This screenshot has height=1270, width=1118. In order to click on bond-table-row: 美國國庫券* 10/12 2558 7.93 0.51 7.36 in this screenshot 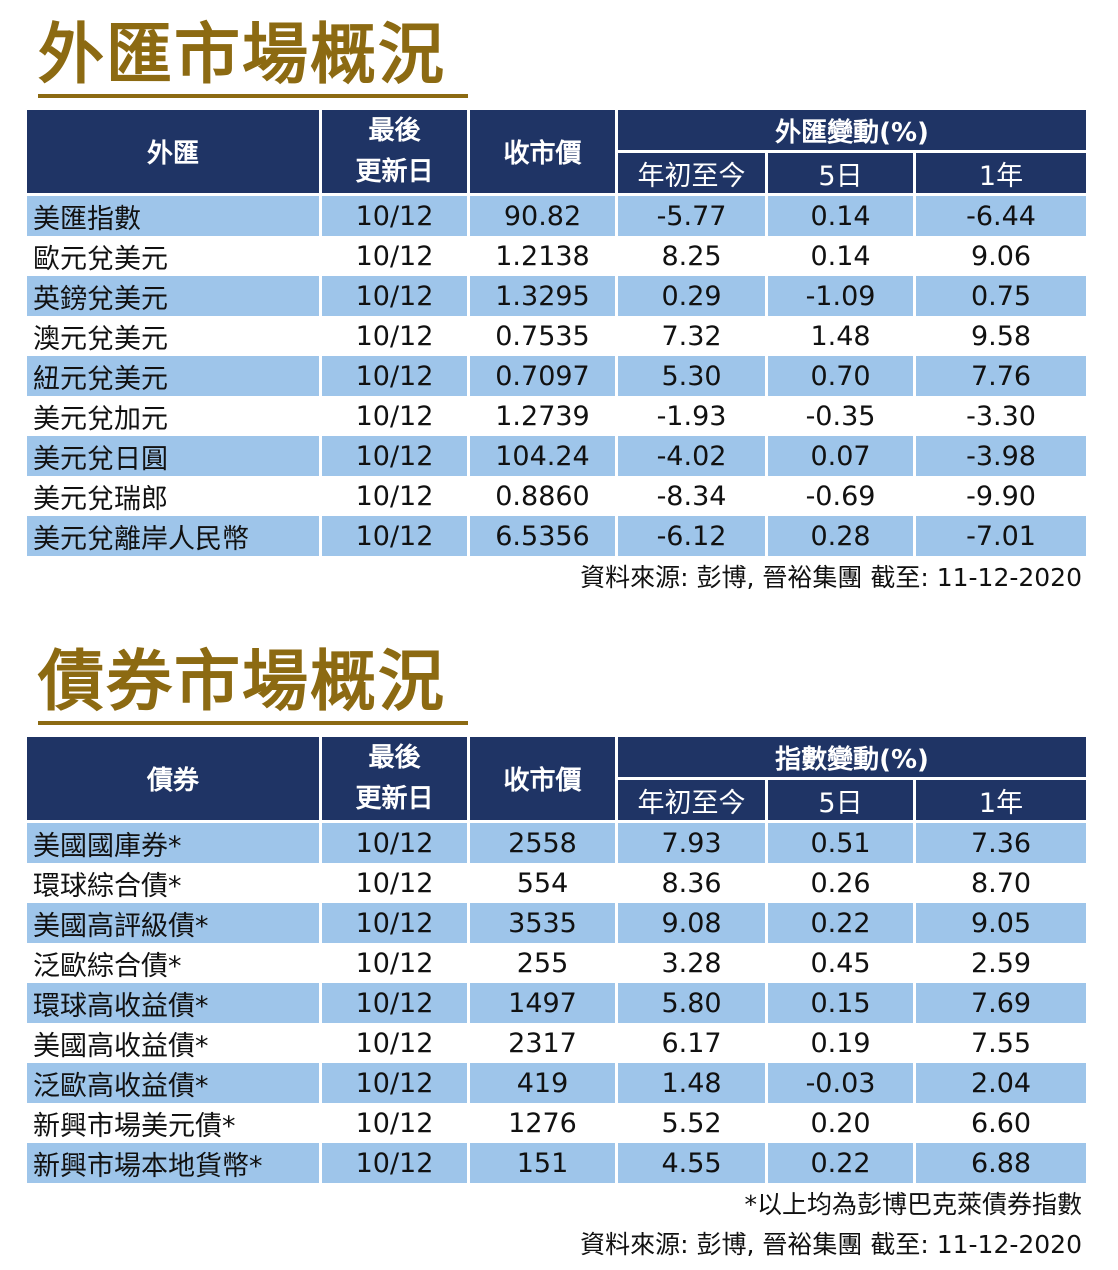, I will do `click(557, 843)`.